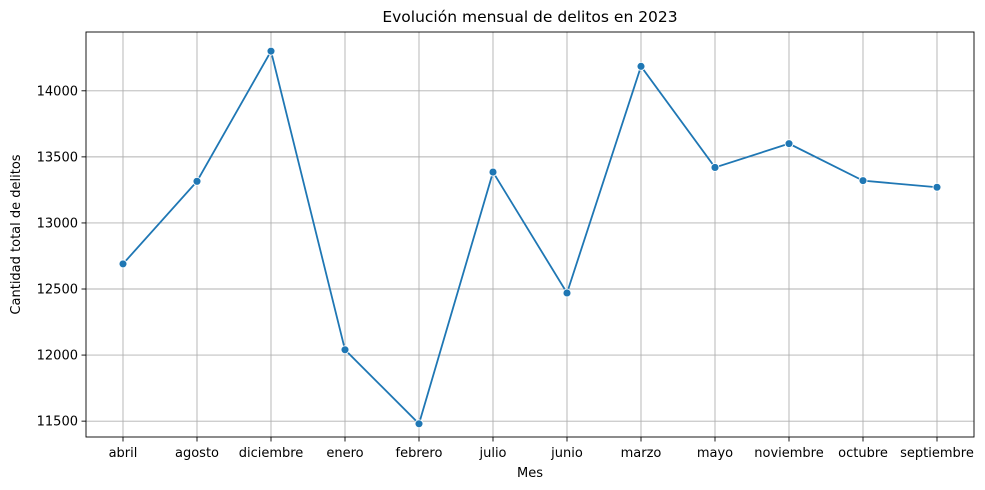 This screenshot has width=985, height=490. Describe the element at coordinates (271, 453) in the screenshot. I see `x-tick-label: diciembre` at that location.